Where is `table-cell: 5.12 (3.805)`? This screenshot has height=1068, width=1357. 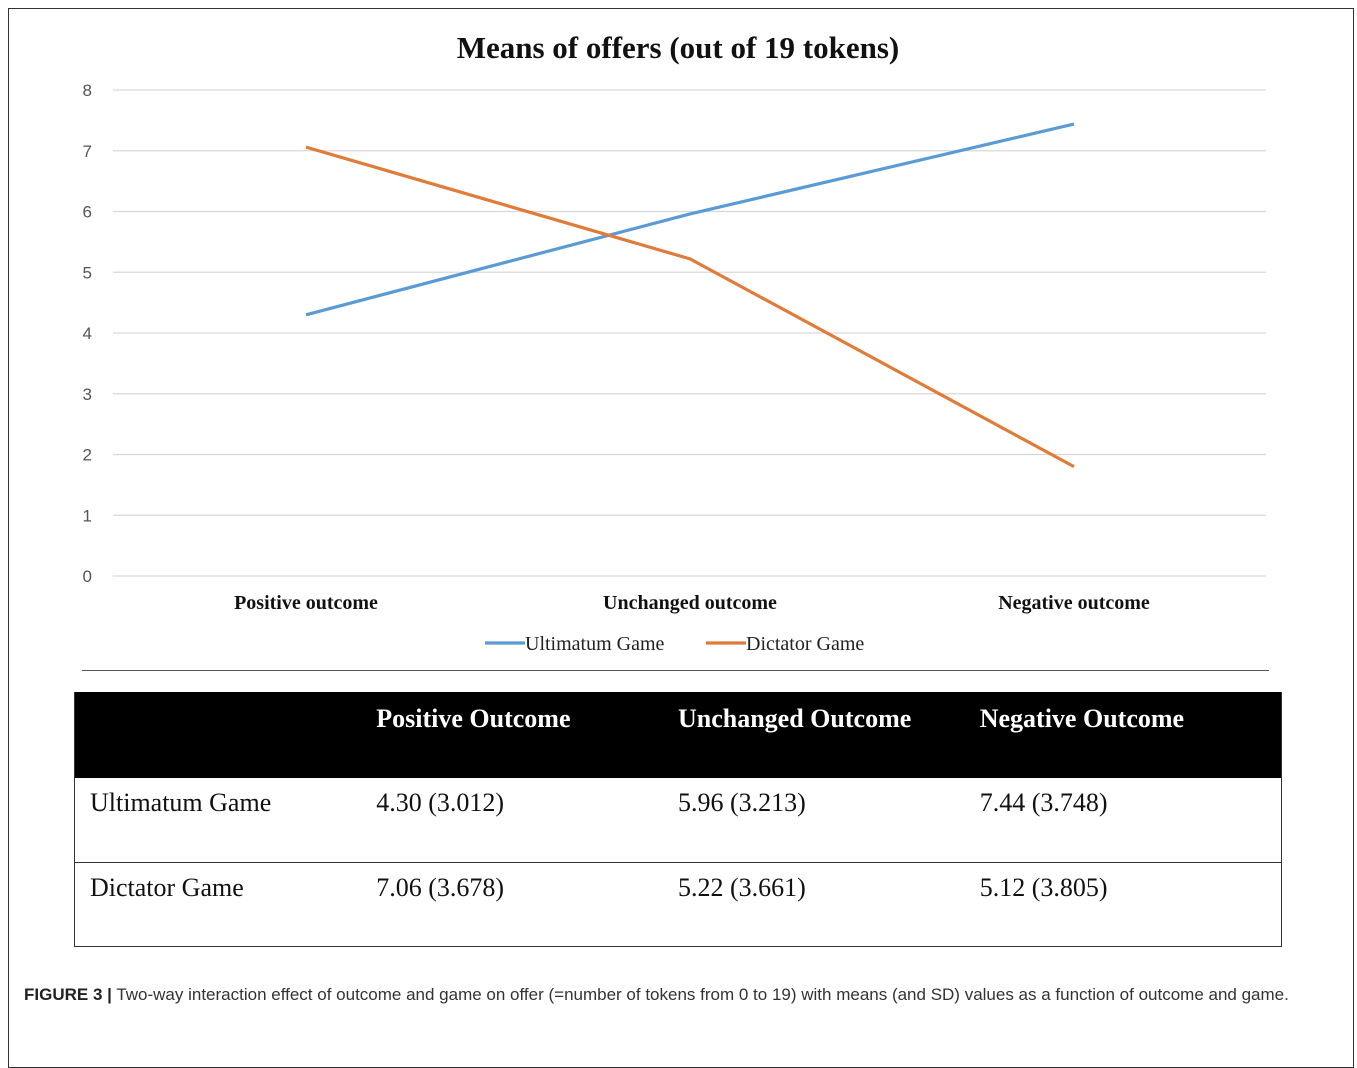 table-cell: 5.12 (3.805) is located at coordinates (1130, 904).